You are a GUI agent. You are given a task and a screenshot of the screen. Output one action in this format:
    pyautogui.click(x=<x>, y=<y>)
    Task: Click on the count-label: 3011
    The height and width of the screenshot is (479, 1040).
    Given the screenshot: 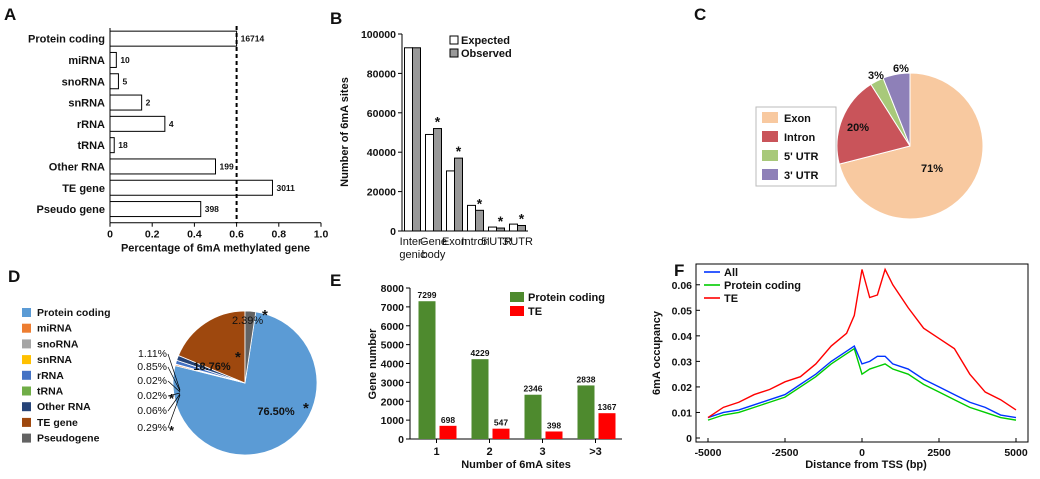 What is the action you would take?
    pyautogui.click(x=285, y=188)
    